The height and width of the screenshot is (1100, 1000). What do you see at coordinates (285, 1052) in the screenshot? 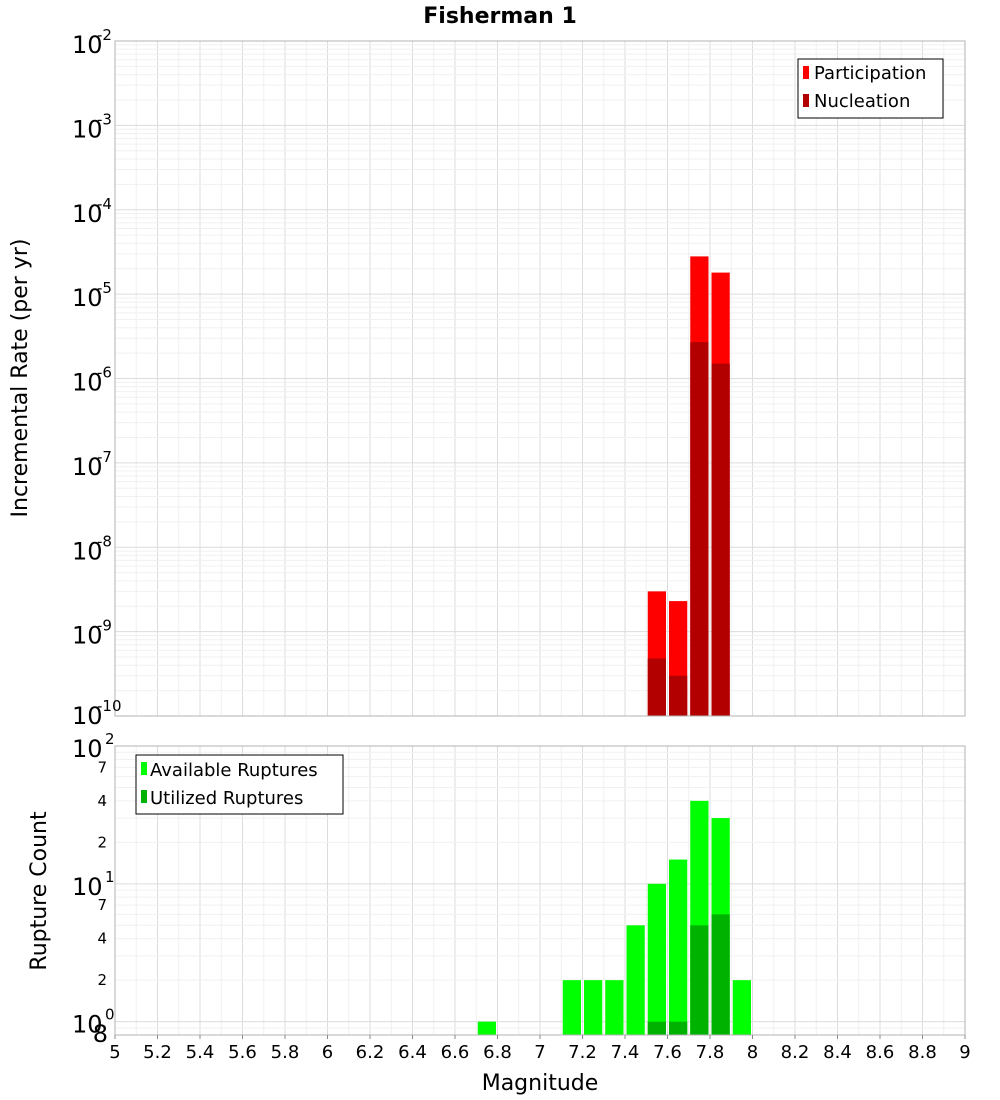
I see `x-tick-label: 5.8` at bounding box center [285, 1052].